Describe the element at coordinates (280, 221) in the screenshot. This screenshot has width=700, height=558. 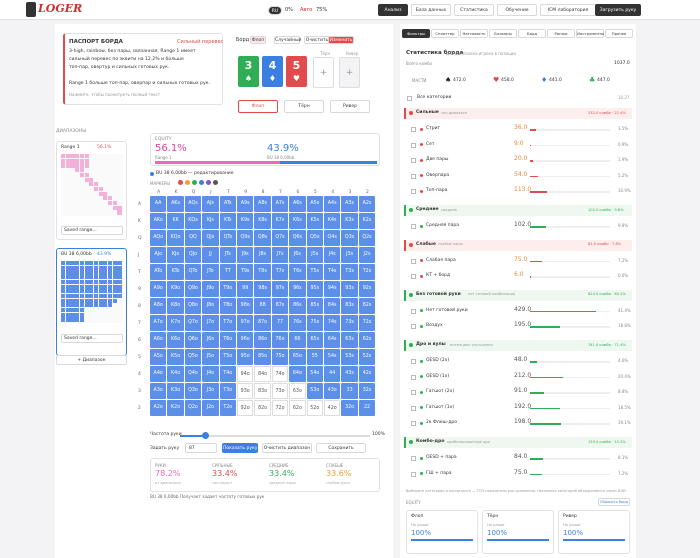
I see `hand-cell: K7s` at that location.